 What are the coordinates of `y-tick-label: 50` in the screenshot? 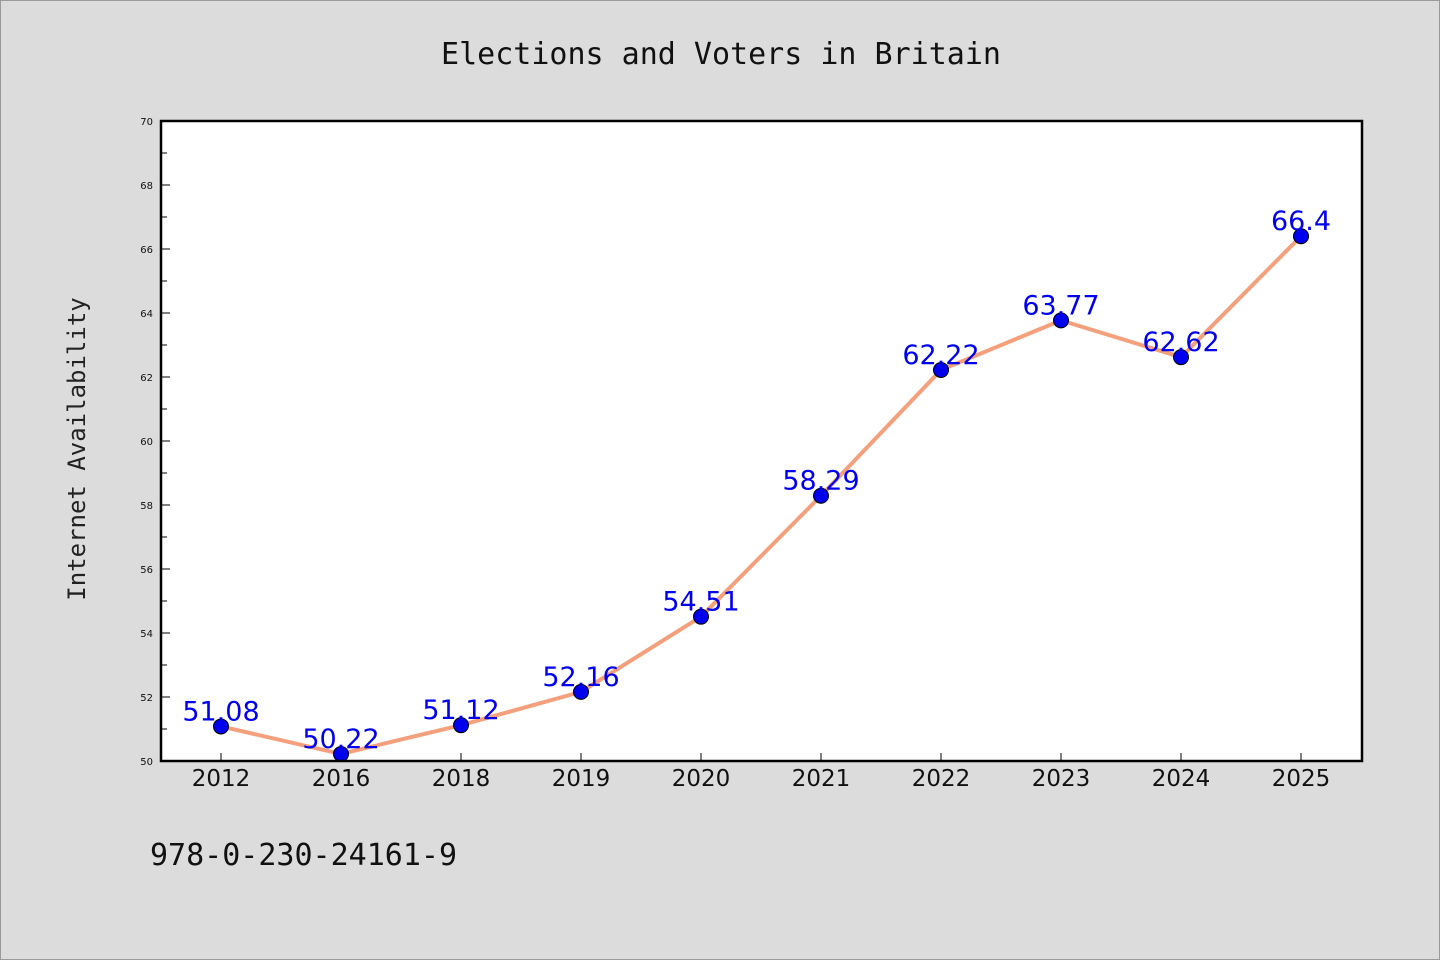 It's located at (146, 762).